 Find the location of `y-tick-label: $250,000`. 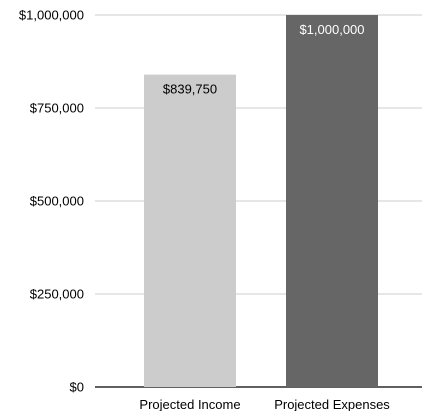

y-tick-label: $250,000 is located at coordinates (57, 294).